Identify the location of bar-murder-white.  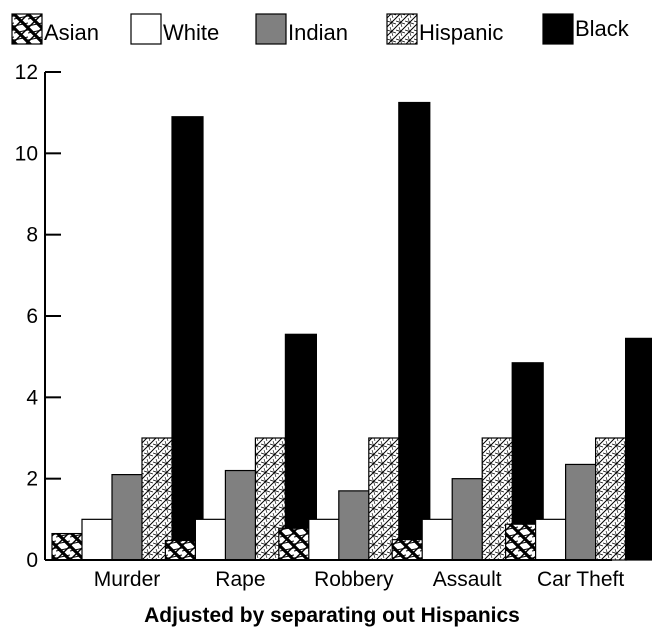
(97, 539).